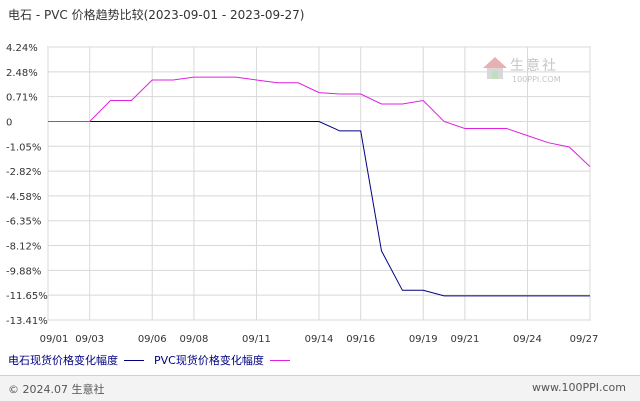 The height and width of the screenshot is (401, 640). What do you see at coordinates (584, 339) in the screenshot?
I see `x-tick-label: 09/27` at bounding box center [584, 339].